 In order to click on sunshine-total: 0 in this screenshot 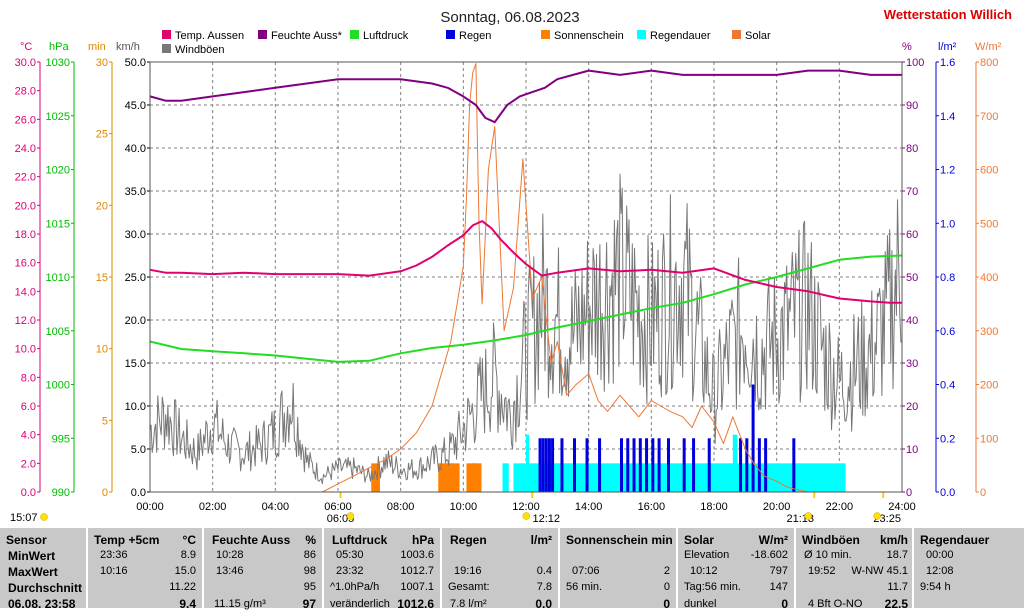, I will do `click(666, 587)`.